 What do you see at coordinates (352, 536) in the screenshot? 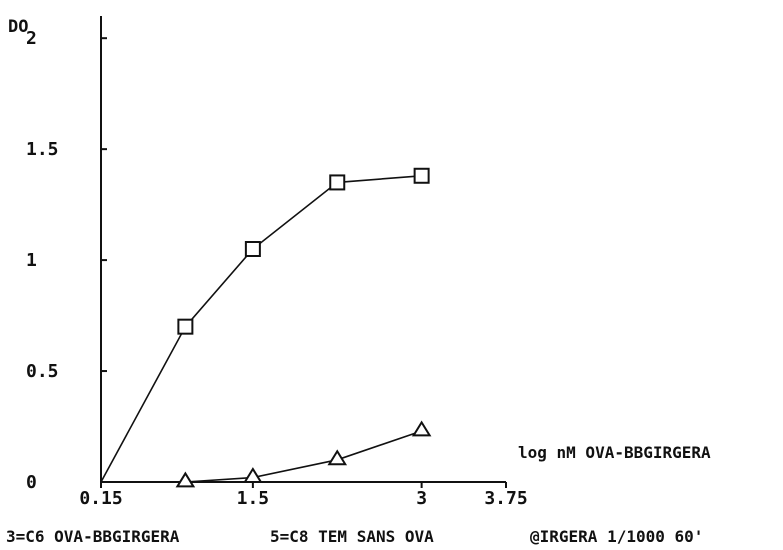
I see `footer-legend-series-5: 5=C8 TEM SANS OVA` at bounding box center [352, 536].